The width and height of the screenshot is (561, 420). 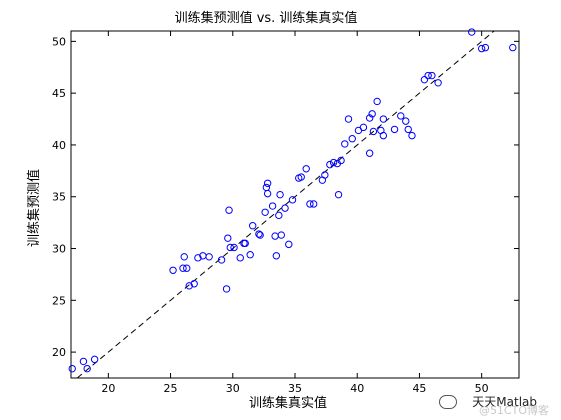 I want to click on wechat-icon, so click(x=448, y=402).